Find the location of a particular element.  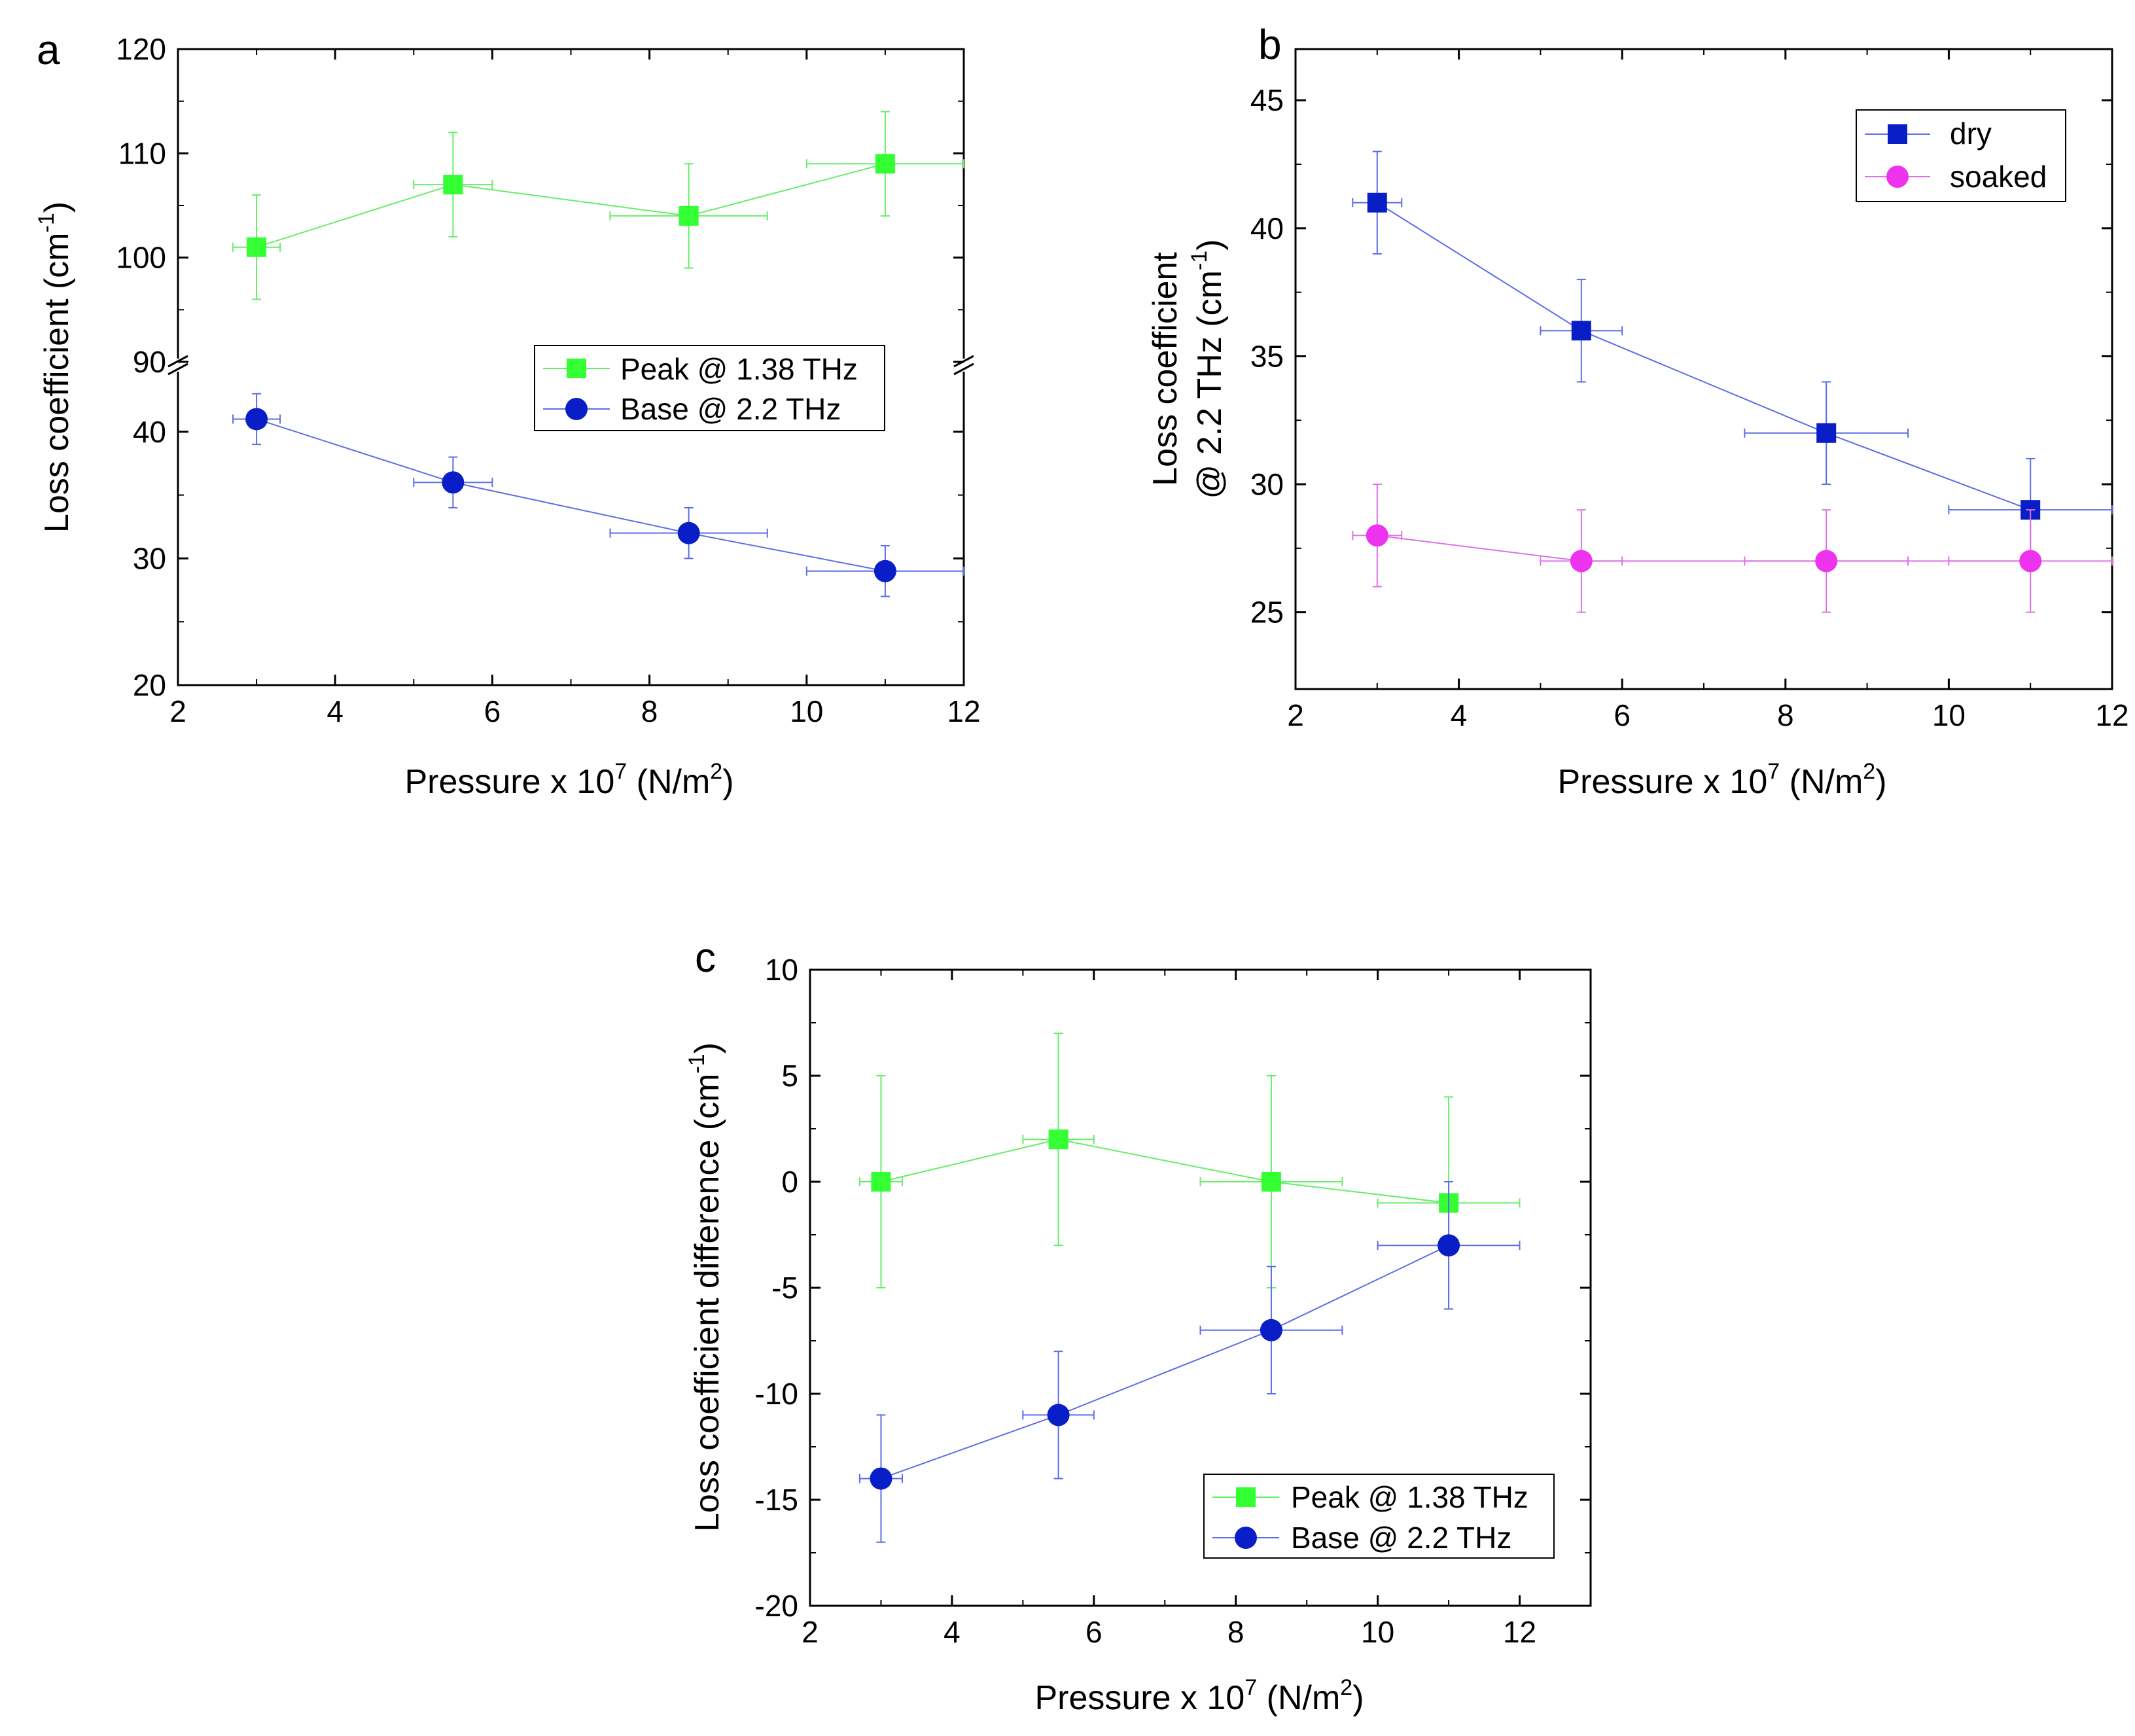

y-tick-label-c-6: 10 is located at coordinates (781, 970).